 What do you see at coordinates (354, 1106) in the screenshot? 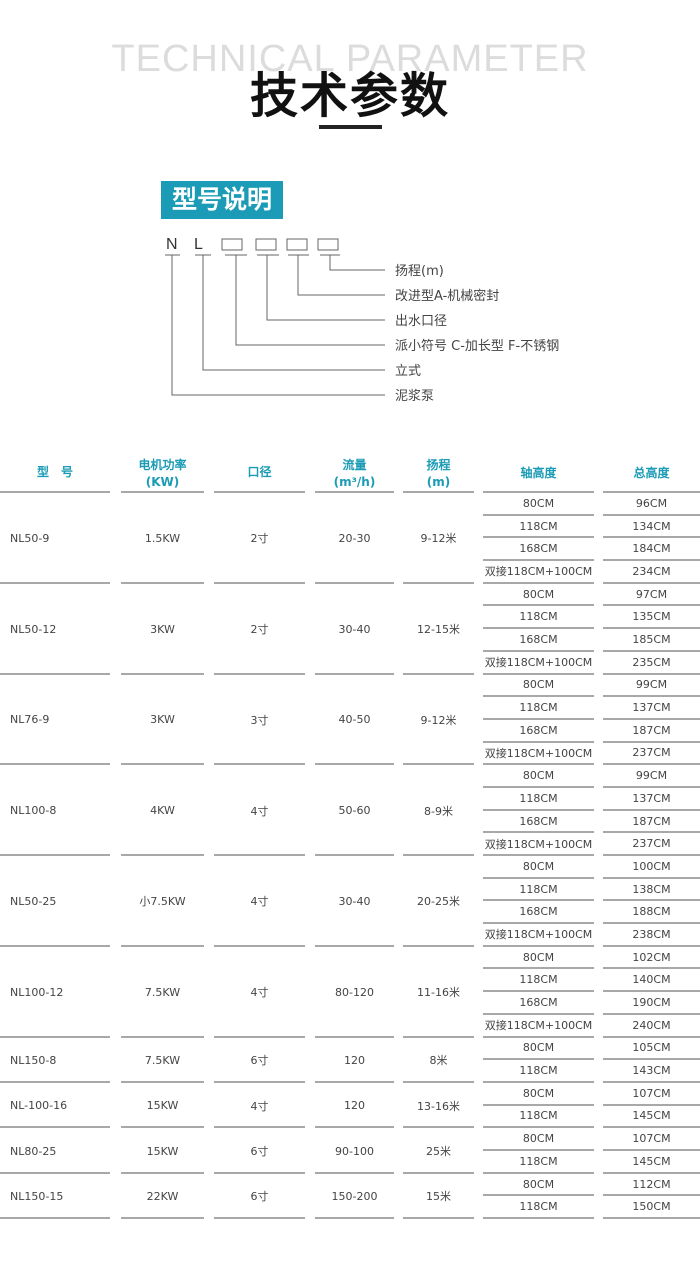
I see `cell-flow: 120` at bounding box center [354, 1106].